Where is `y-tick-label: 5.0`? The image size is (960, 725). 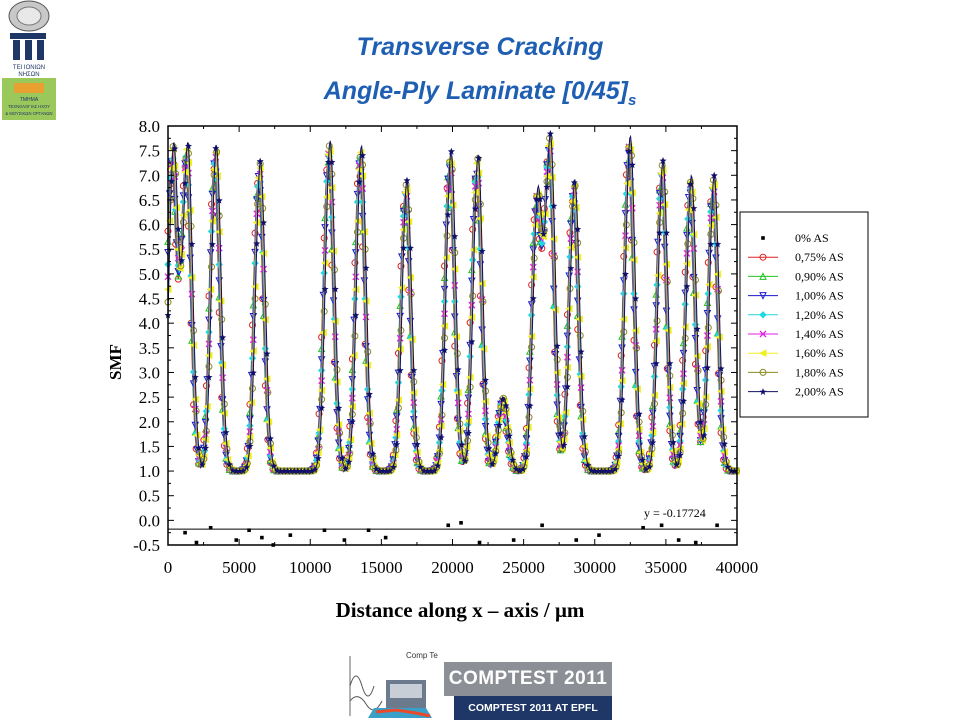 y-tick-label: 5.0 is located at coordinates (149, 274).